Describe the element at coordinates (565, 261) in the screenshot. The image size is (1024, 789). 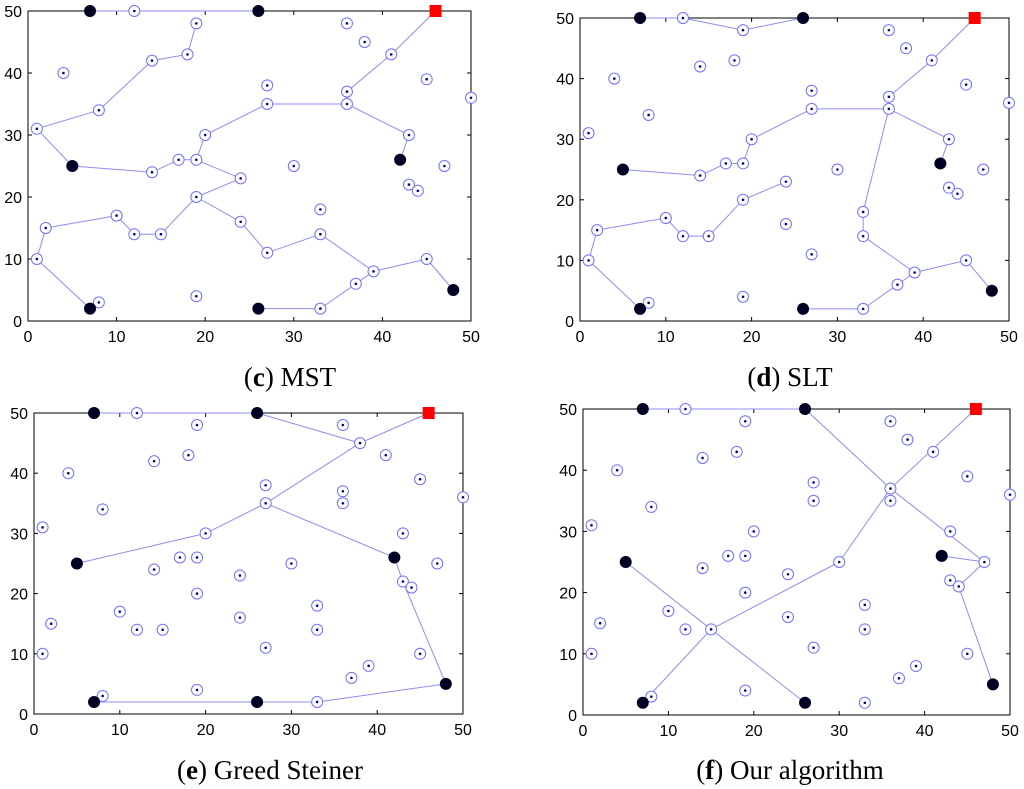
I see `y-tick-label: 10` at that location.